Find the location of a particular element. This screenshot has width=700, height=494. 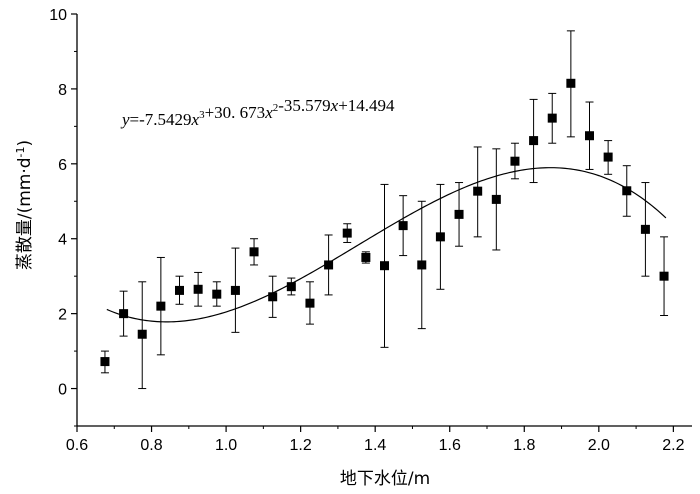

x-tick-label: 0.8 is located at coordinates (151, 445).